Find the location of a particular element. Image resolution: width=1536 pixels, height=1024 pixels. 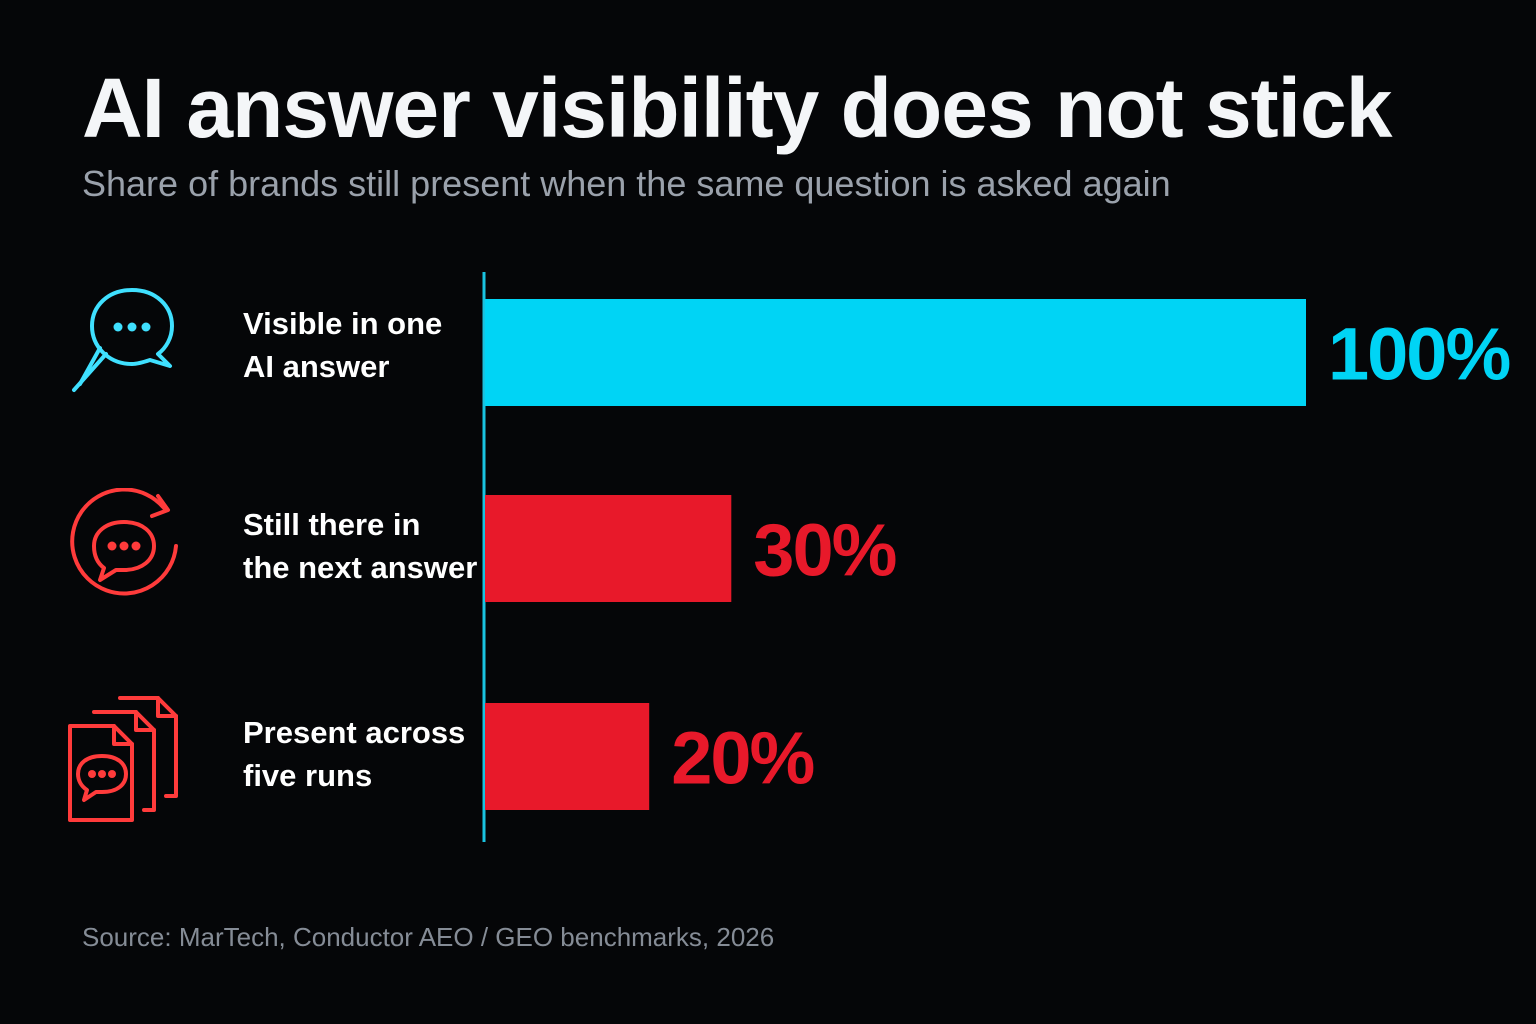

row-label-3-line-1: Present across is located at coordinates (354, 732).